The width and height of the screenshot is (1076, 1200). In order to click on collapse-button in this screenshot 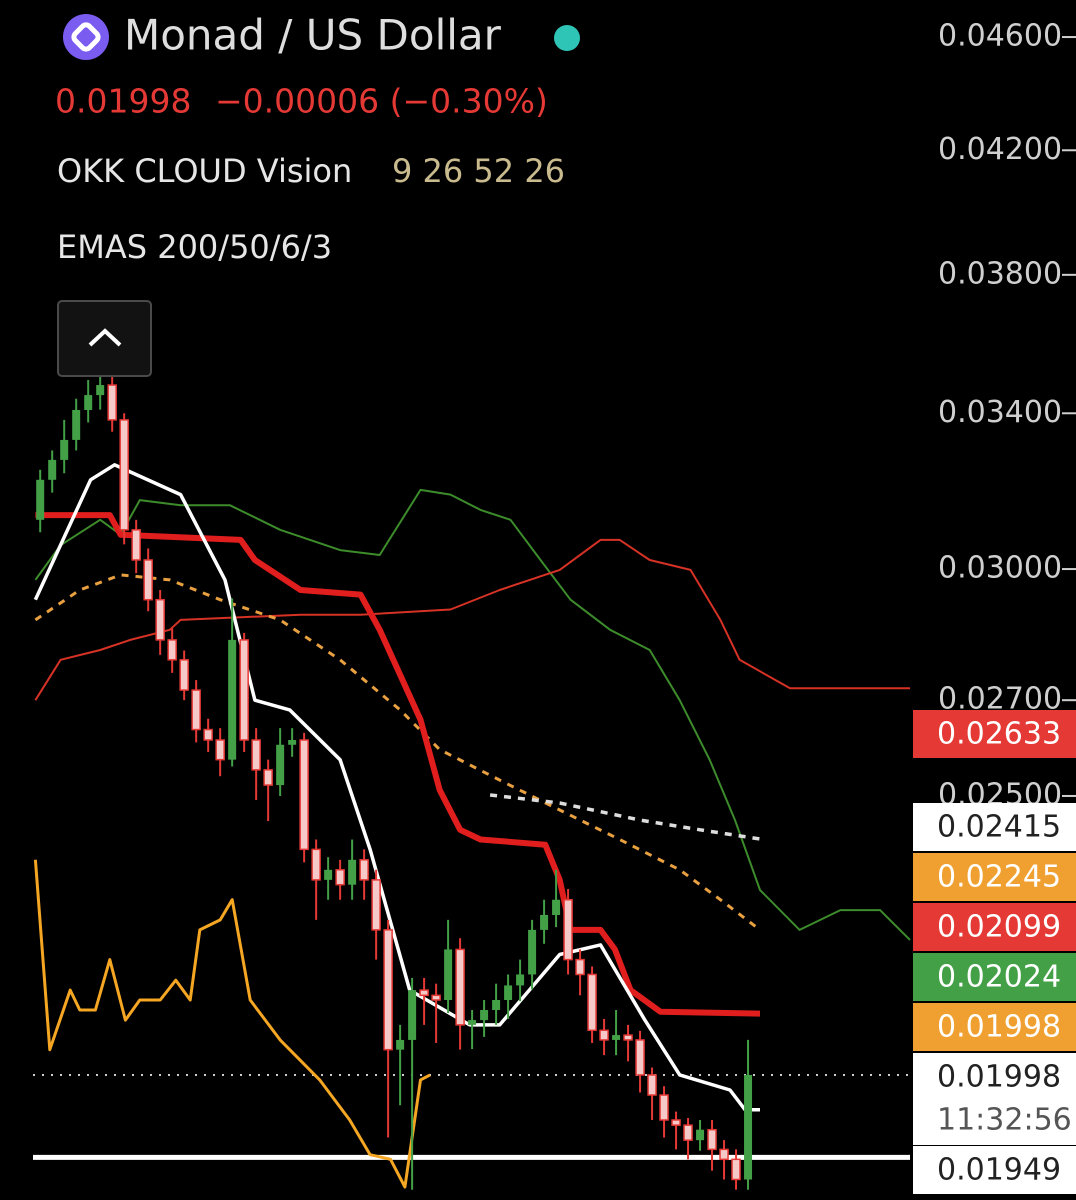, I will do `click(104, 338)`.